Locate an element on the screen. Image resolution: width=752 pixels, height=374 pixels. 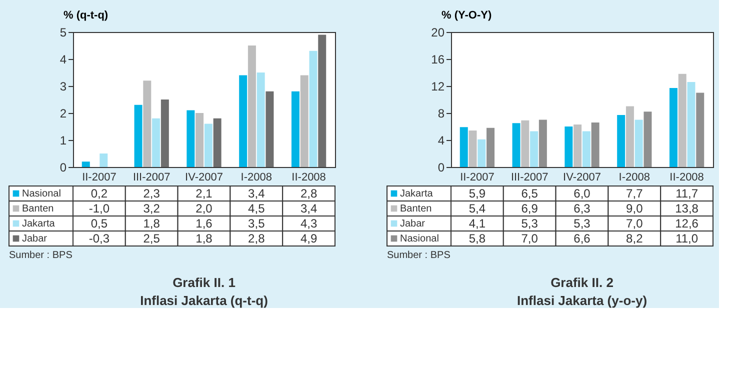
data-label: 2,1 is located at coordinates (204, 193).